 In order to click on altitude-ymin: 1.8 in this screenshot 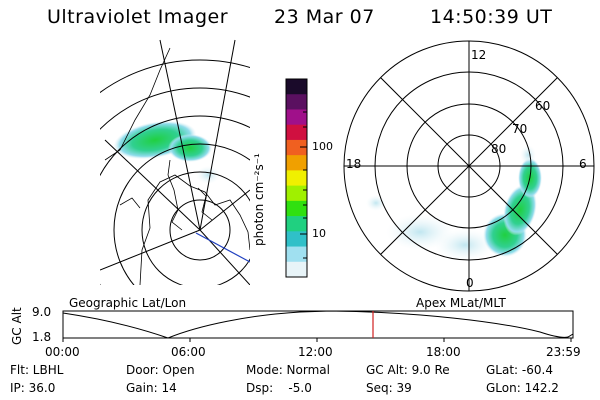, I will do `click(42, 337)`.